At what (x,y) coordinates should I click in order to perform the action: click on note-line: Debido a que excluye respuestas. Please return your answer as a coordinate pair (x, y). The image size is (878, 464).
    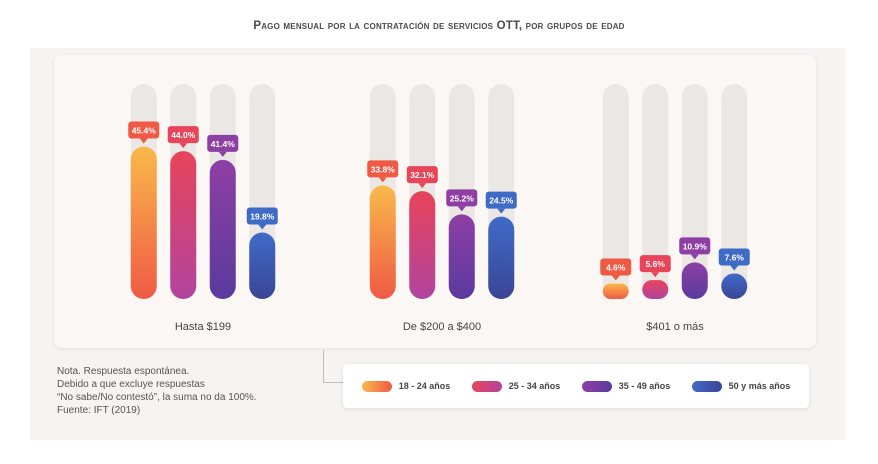
    Looking at the image, I should click on (131, 384).